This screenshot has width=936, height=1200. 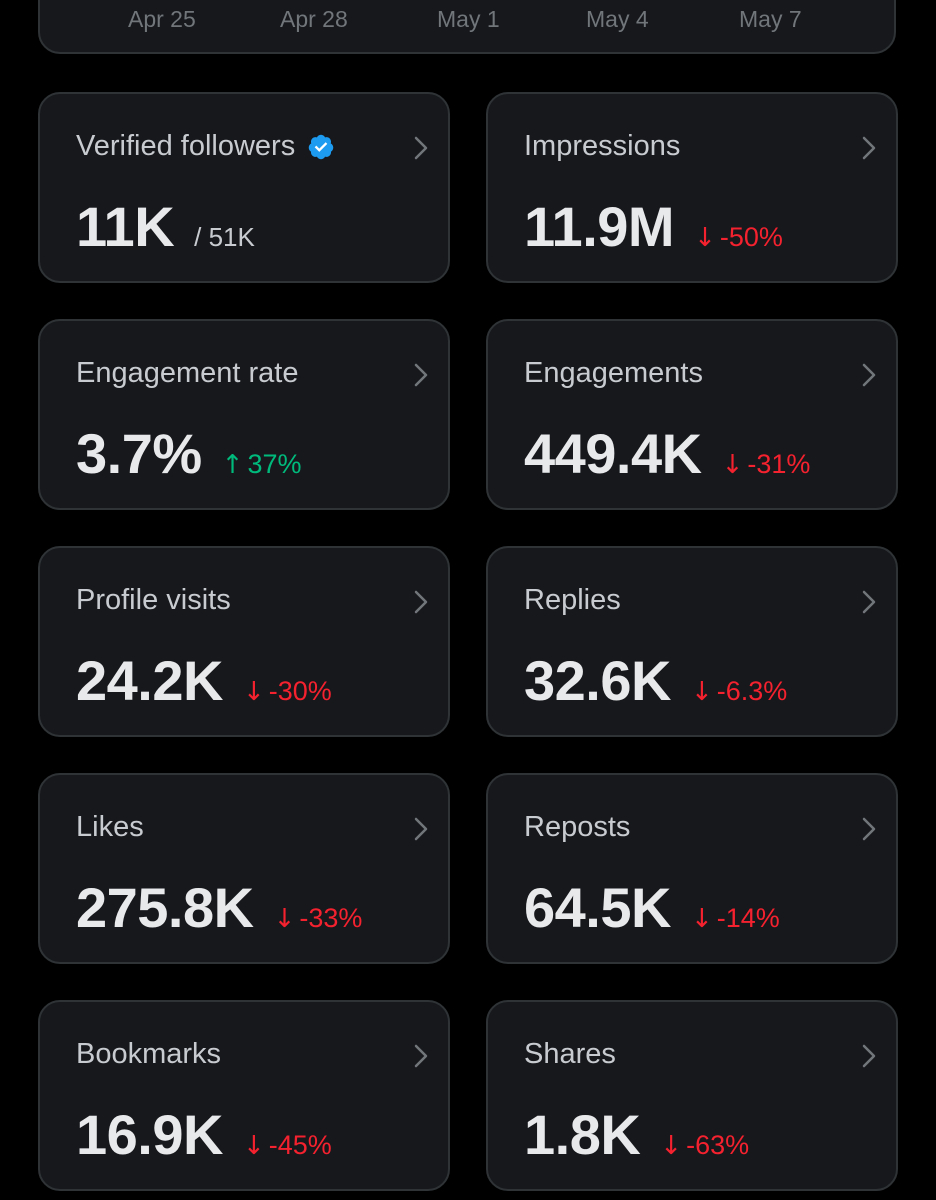 I want to click on metric-title: Engagements, so click(x=613, y=373).